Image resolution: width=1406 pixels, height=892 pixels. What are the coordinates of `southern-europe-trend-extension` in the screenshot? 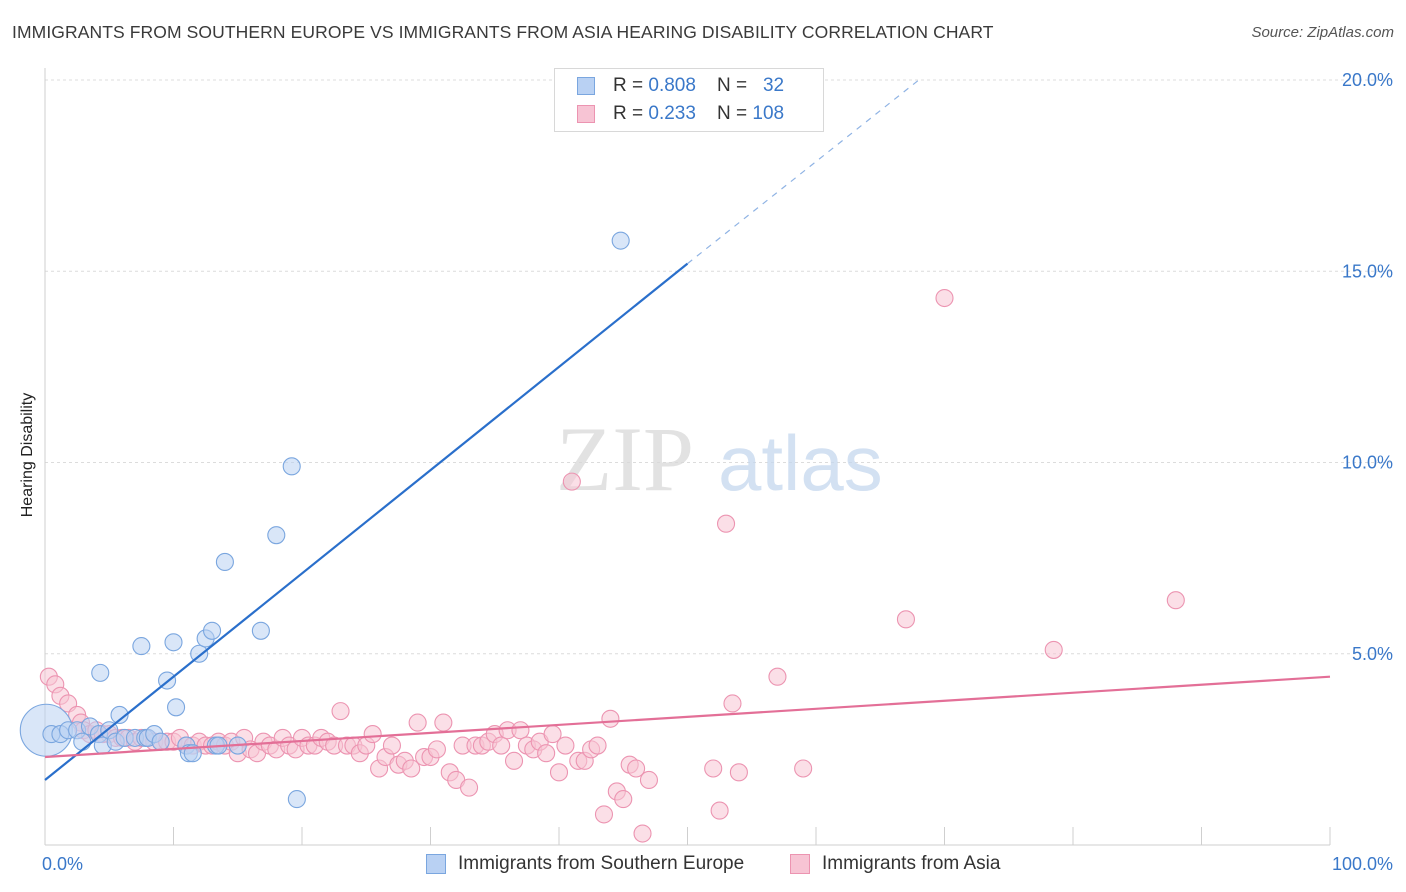 It's located at (803, 172).